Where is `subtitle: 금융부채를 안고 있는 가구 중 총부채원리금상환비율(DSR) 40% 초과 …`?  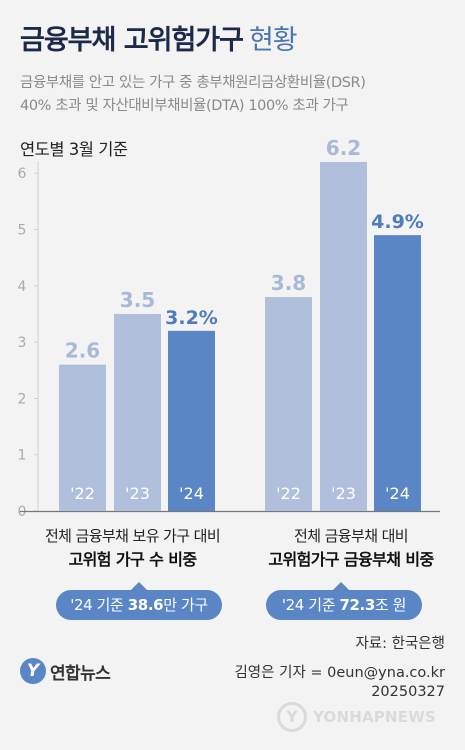 subtitle: 금융부채를 안고 있는 가구 중 총부채원리금상환비율(DSR) 40% 초과 … is located at coordinates (193, 95).